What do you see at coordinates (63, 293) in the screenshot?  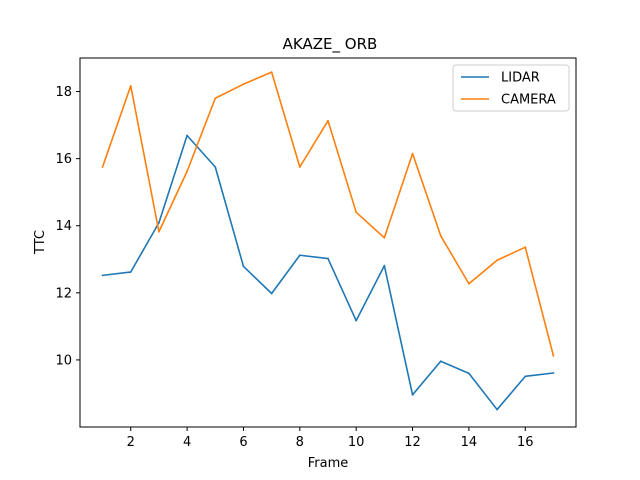 I see `y-tick-label: 12` at bounding box center [63, 293].